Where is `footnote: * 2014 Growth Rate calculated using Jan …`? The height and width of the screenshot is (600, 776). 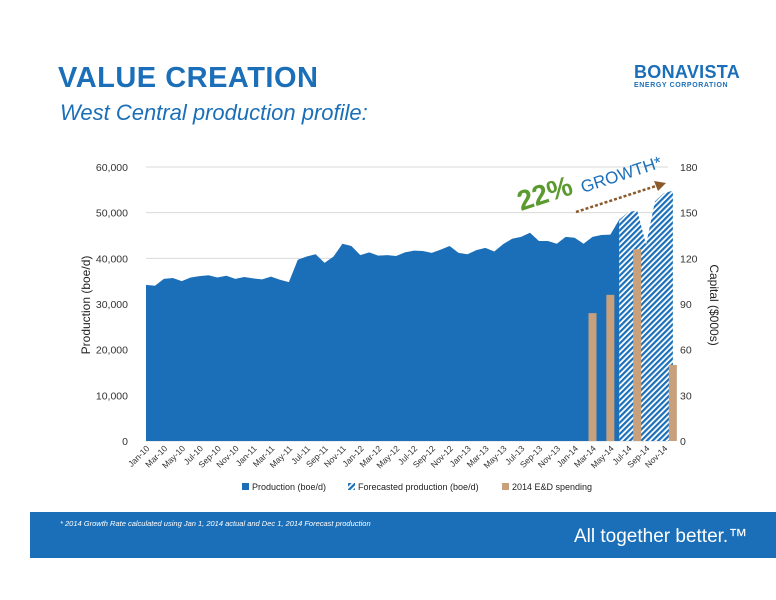
footnote: * 2014 Growth Rate calculated using Jan … is located at coordinates (215, 523).